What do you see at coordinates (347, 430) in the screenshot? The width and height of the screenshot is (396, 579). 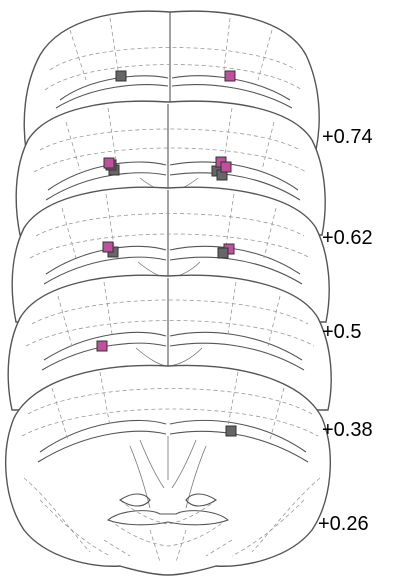 I see `section-label-4: +0.38` at bounding box center [347, 430].